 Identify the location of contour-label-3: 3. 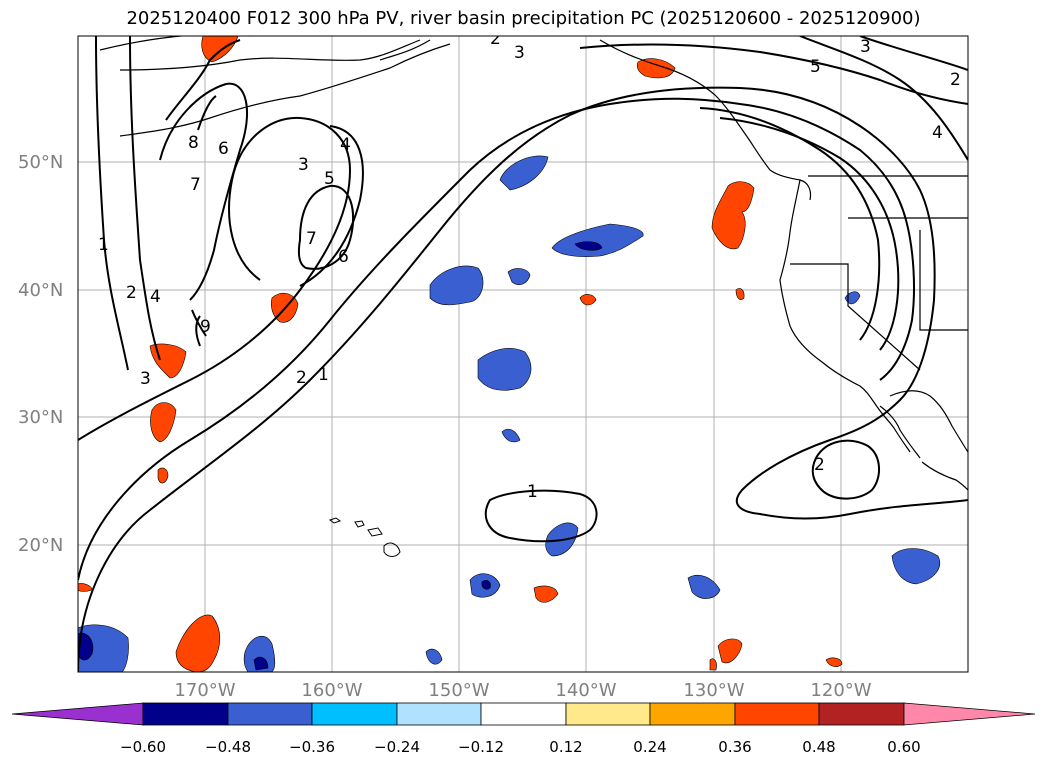
(303, 165).